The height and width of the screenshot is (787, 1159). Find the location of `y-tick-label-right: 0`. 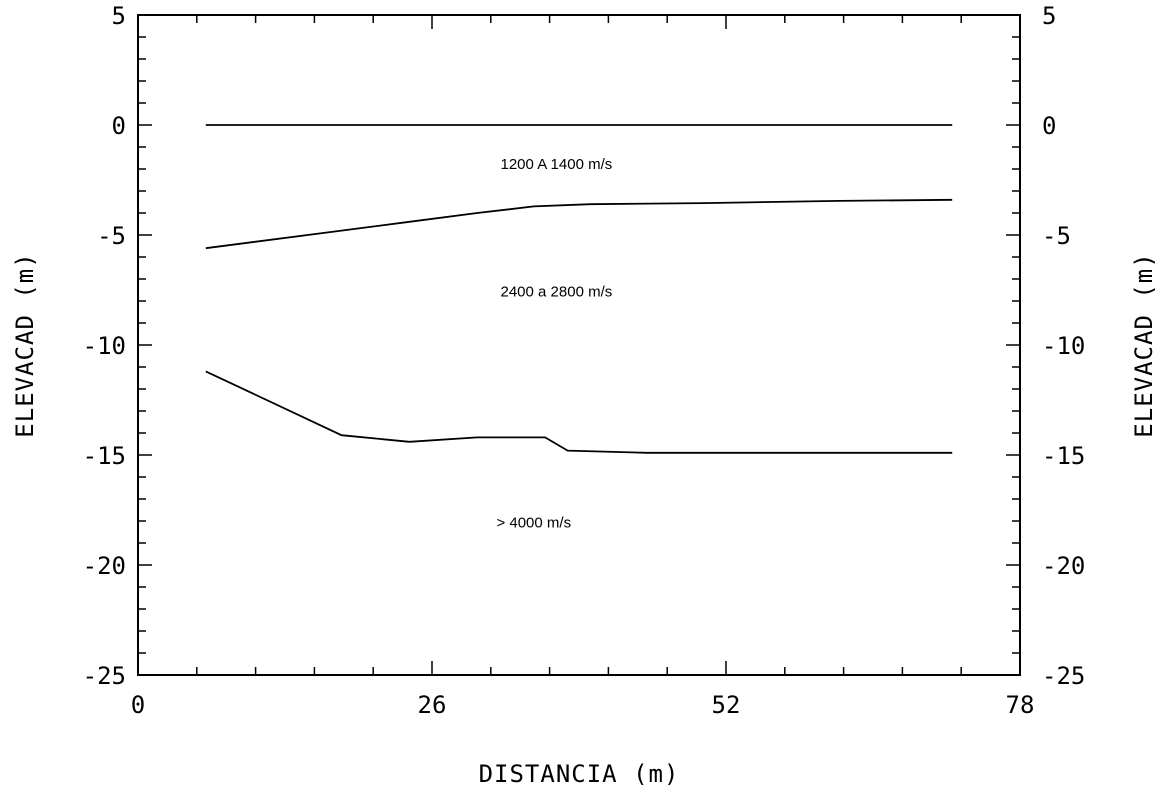

y-tick-label-right: 0 is located at coordinates (1049, 126).